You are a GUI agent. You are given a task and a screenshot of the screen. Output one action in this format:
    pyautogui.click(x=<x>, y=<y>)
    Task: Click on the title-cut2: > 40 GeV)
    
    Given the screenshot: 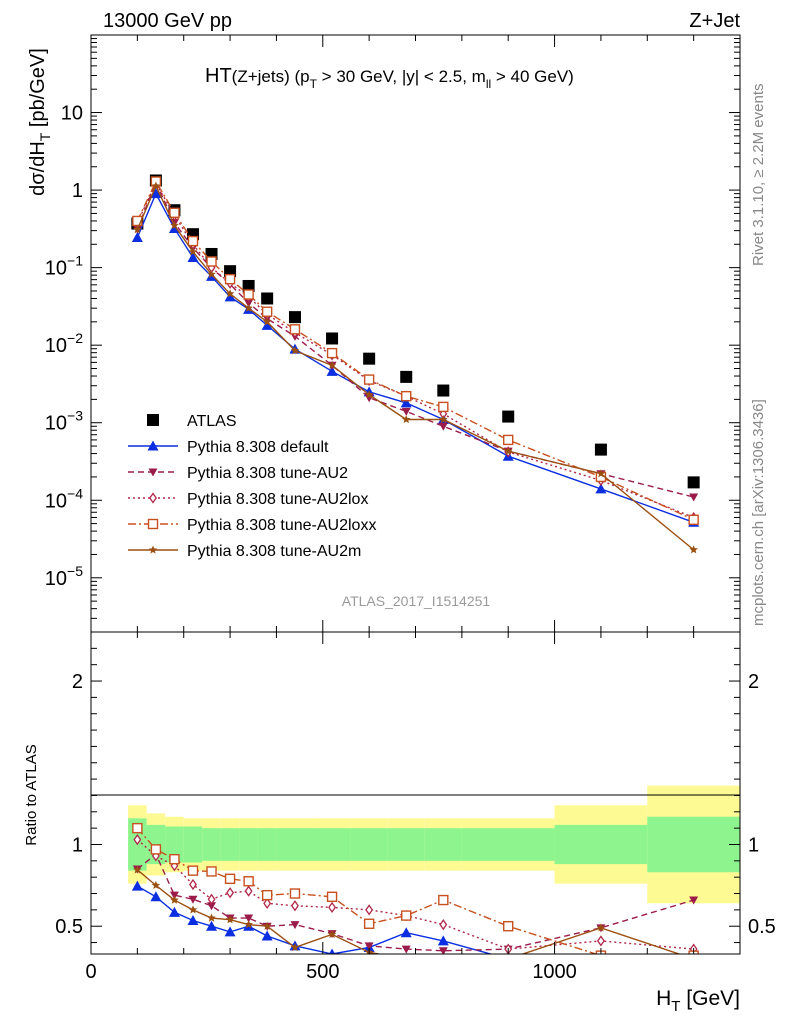 What is the action you would take?
    pyautogui.click(x=532, y=76)
    